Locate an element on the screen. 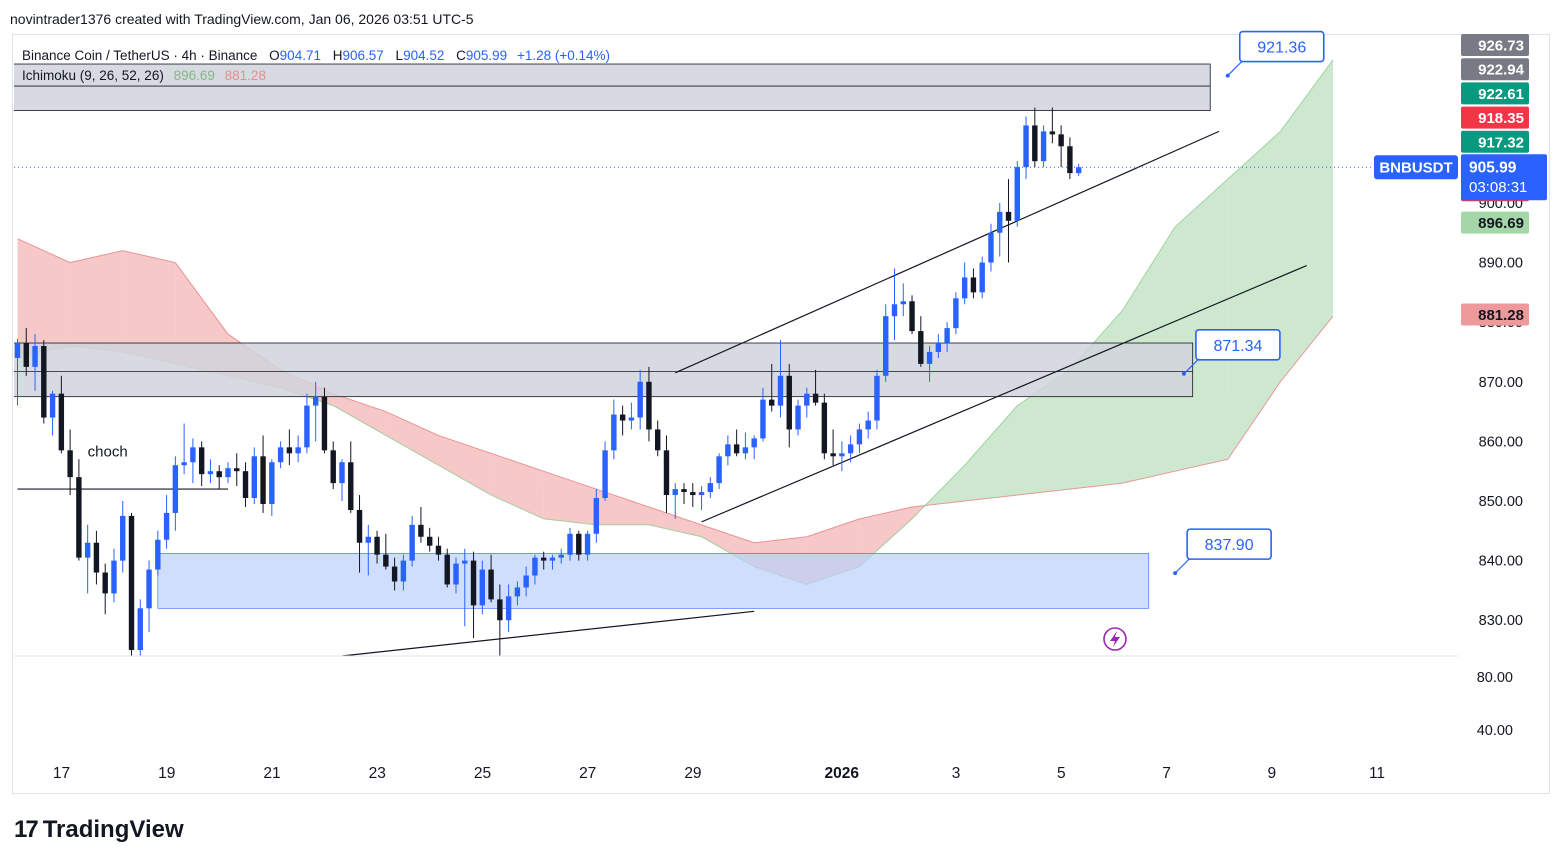 This screenshot has width=1563, height=868. time-tick: 3 is located at coordinates (956, 773).